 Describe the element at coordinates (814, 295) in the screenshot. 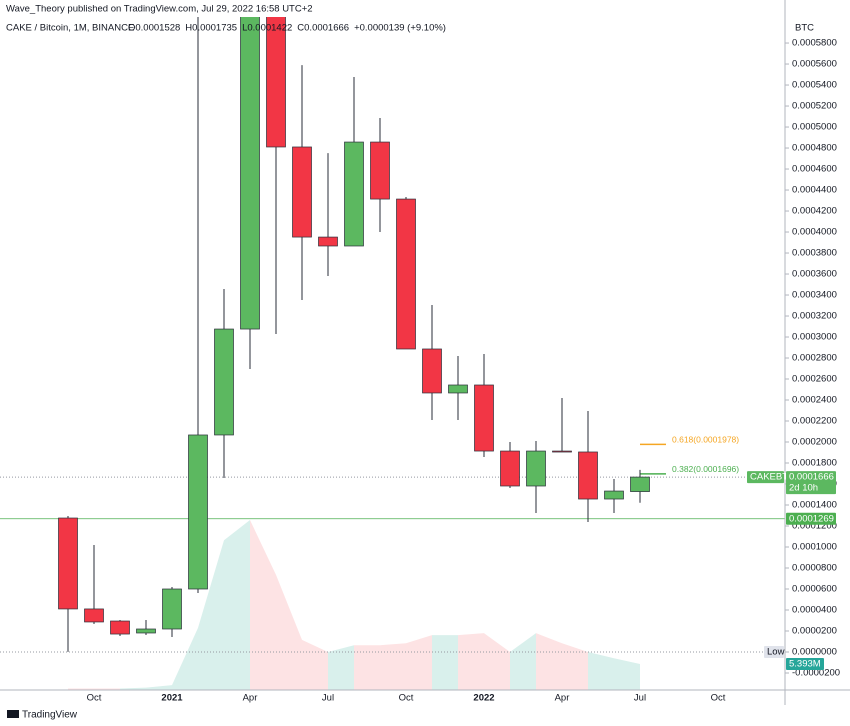

I see `y-tick-label: 0.0003400` at that location.